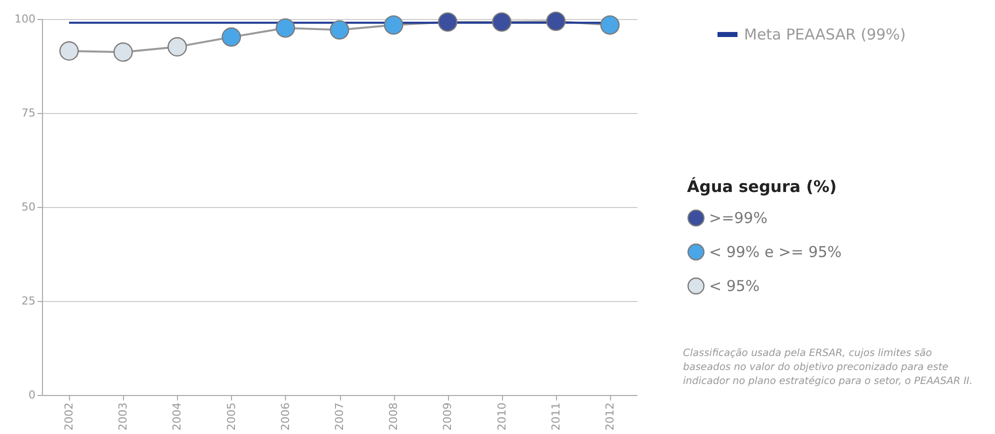  I want to click on y-tick-label: 25, so click(29, 301).